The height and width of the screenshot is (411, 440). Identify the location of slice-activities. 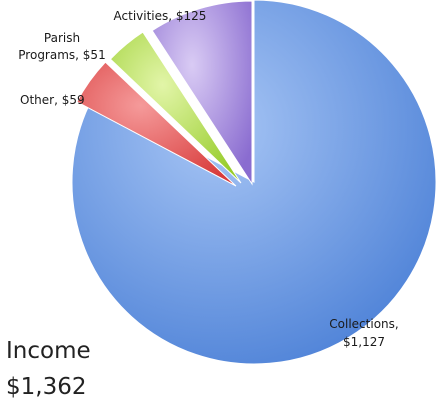
(202, 93).